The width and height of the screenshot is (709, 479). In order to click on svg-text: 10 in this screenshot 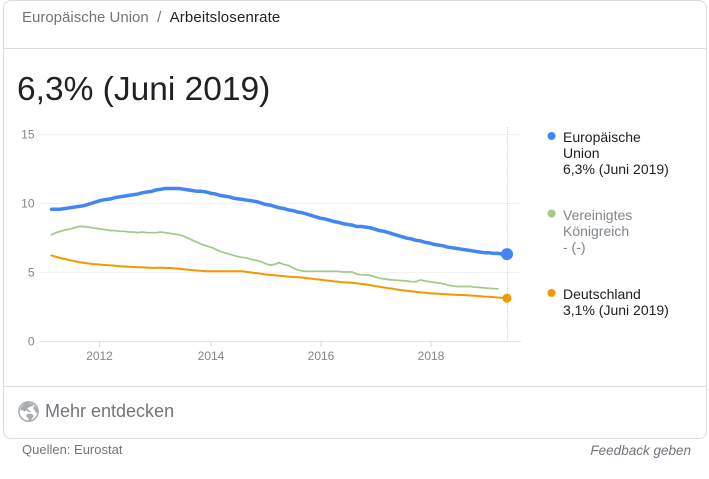, I will do `click(28, 203)`.